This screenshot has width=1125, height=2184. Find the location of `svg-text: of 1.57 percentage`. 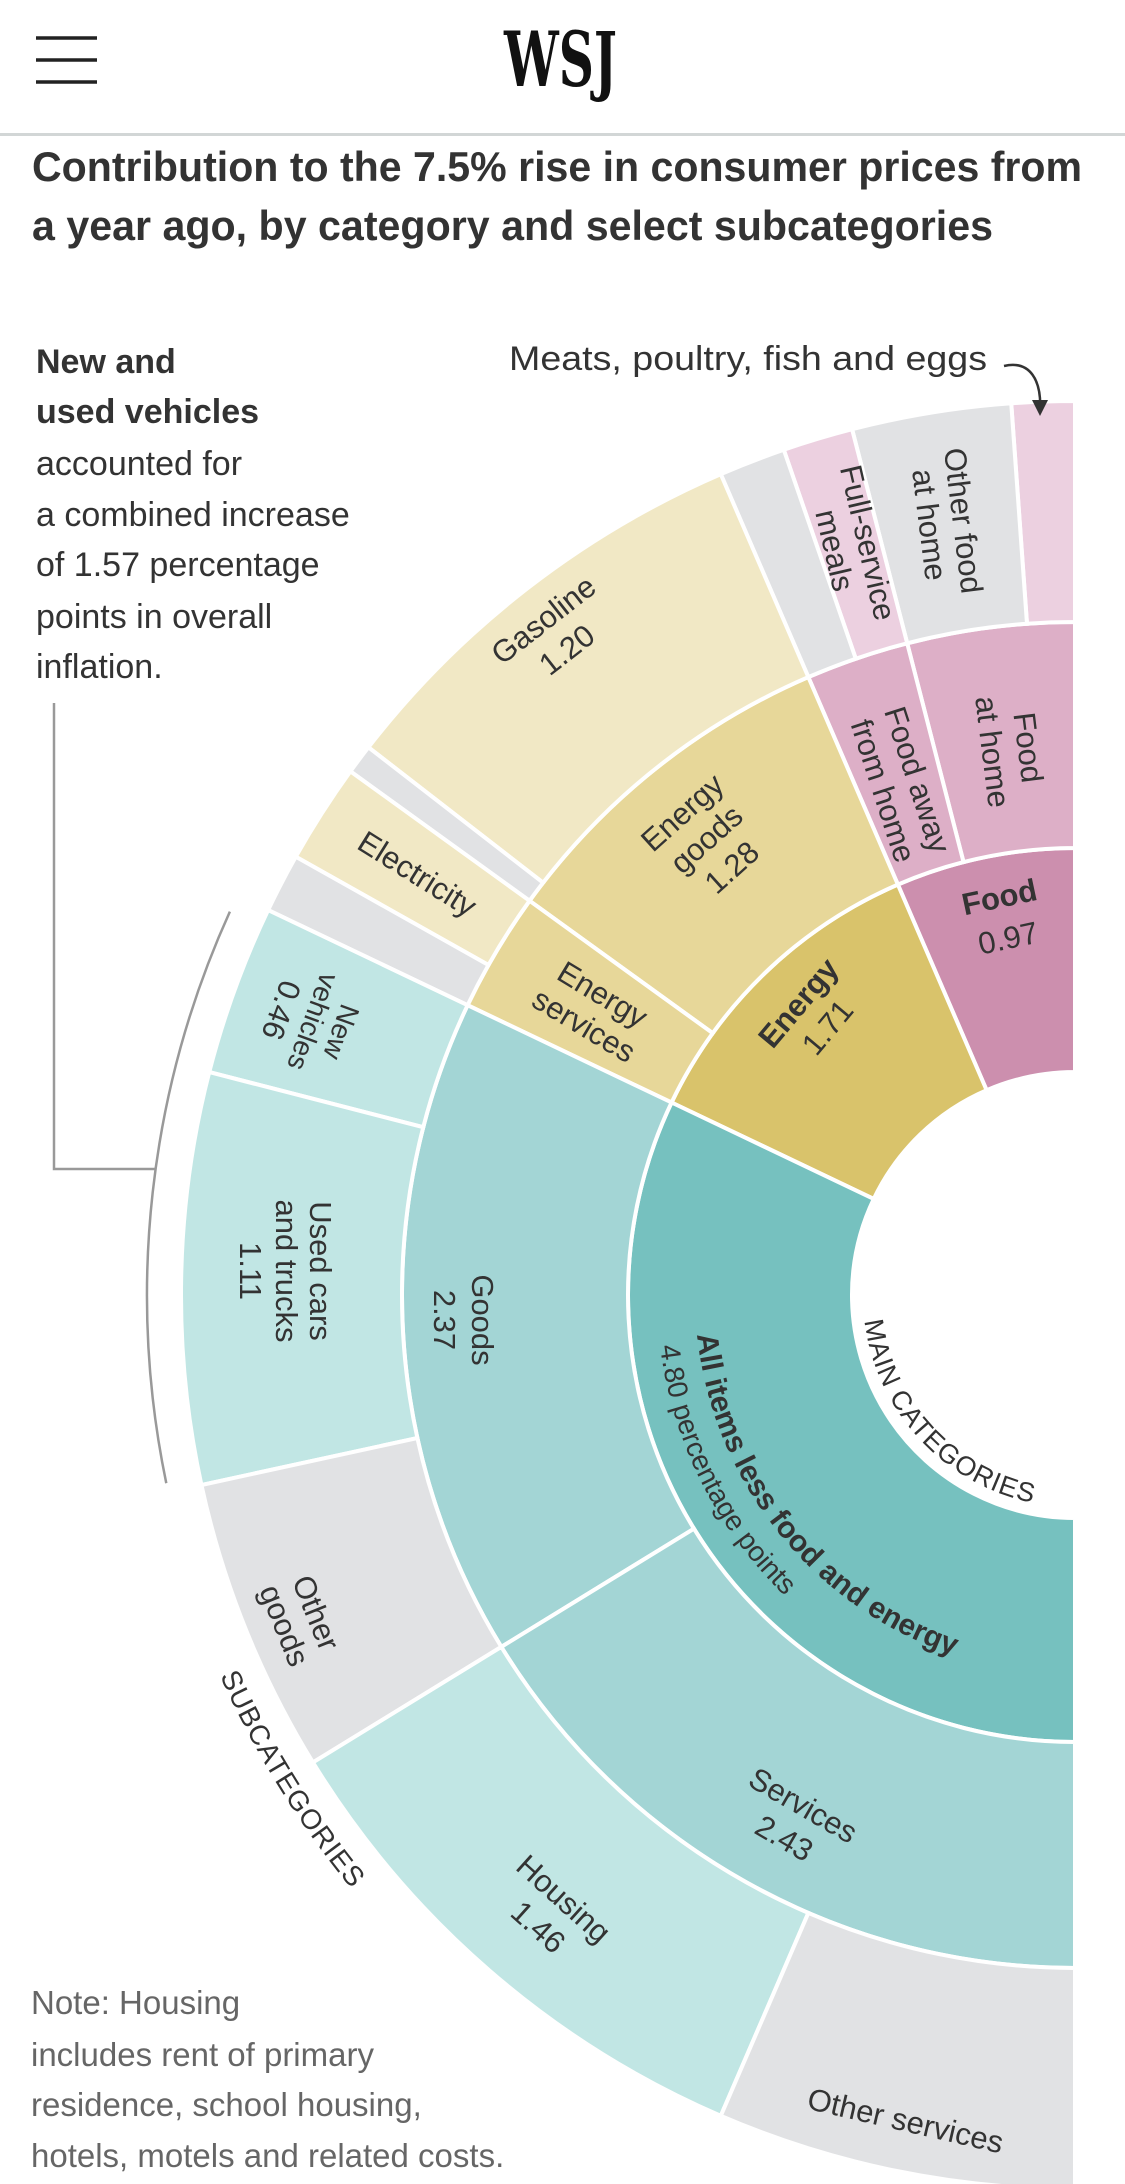

svg-text: of 1.57 percentage is located at coordinates (178, 565).